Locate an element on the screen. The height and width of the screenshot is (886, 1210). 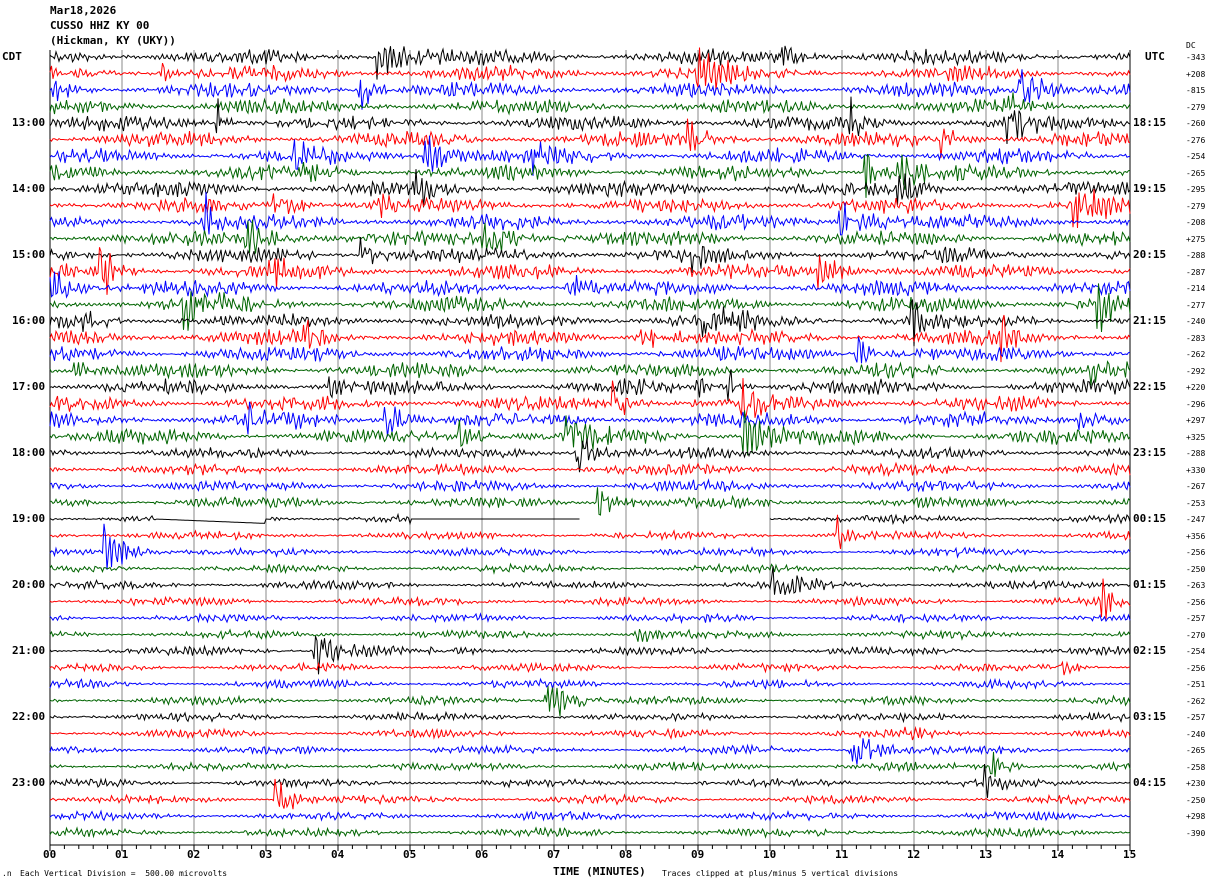
right-time-label: 18:15 is located at coordinates (1150, 122).